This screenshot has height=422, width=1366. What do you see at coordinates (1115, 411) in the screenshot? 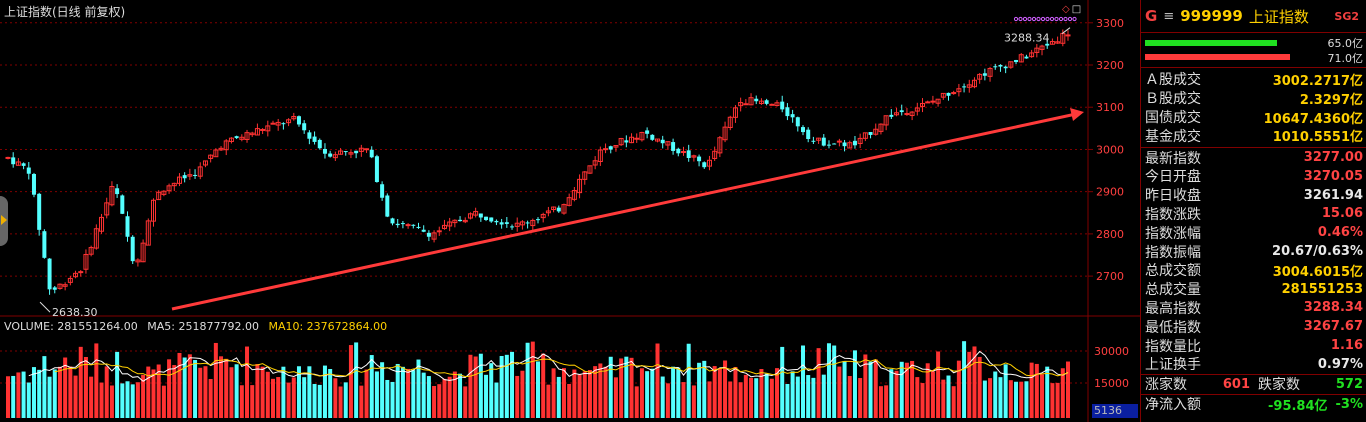
I see `volume-unit-marker: 5136` at bounding box center [1115, 411].